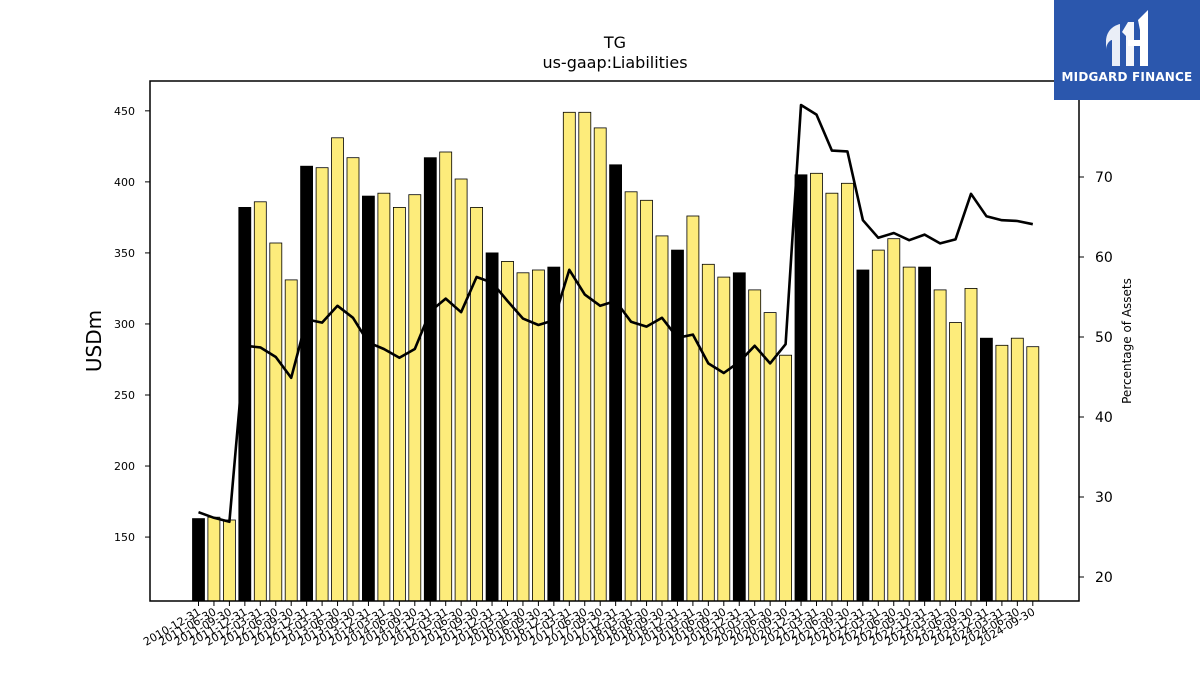 The width and height of the screenshot is (1200, 675). I want to click on y2-tick-label: 20, so click(1104, 578).